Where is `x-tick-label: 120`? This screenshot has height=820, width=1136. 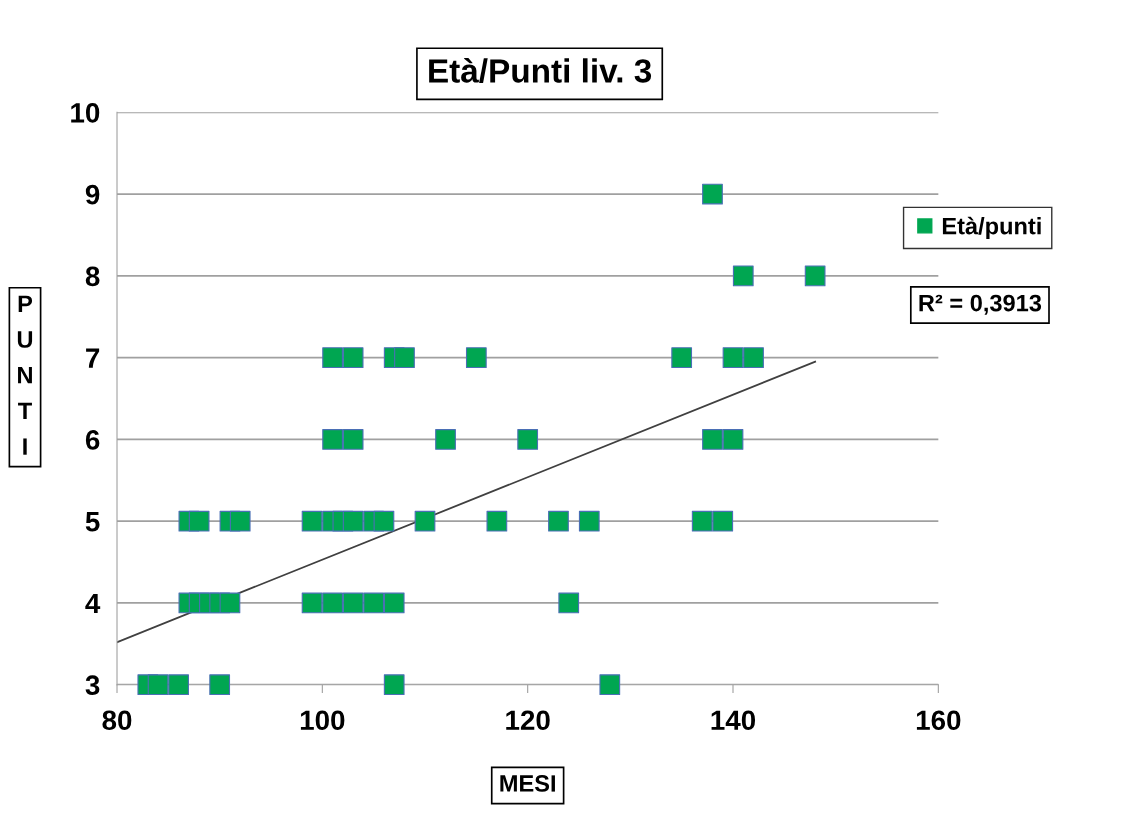
x-tick-label: 120 is located at coordinates (528, 720).